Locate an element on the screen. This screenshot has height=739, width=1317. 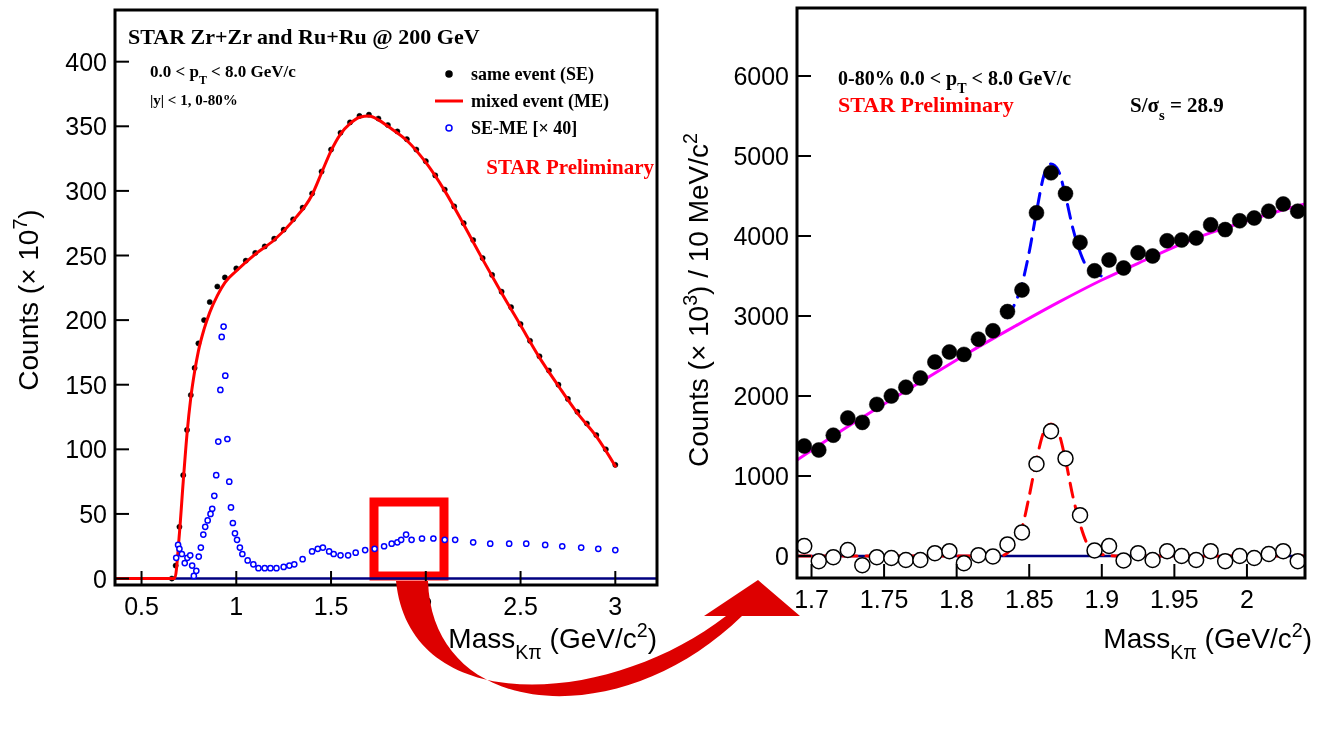
x-tick-label: 2.5 is located at coordinates (520, 606).